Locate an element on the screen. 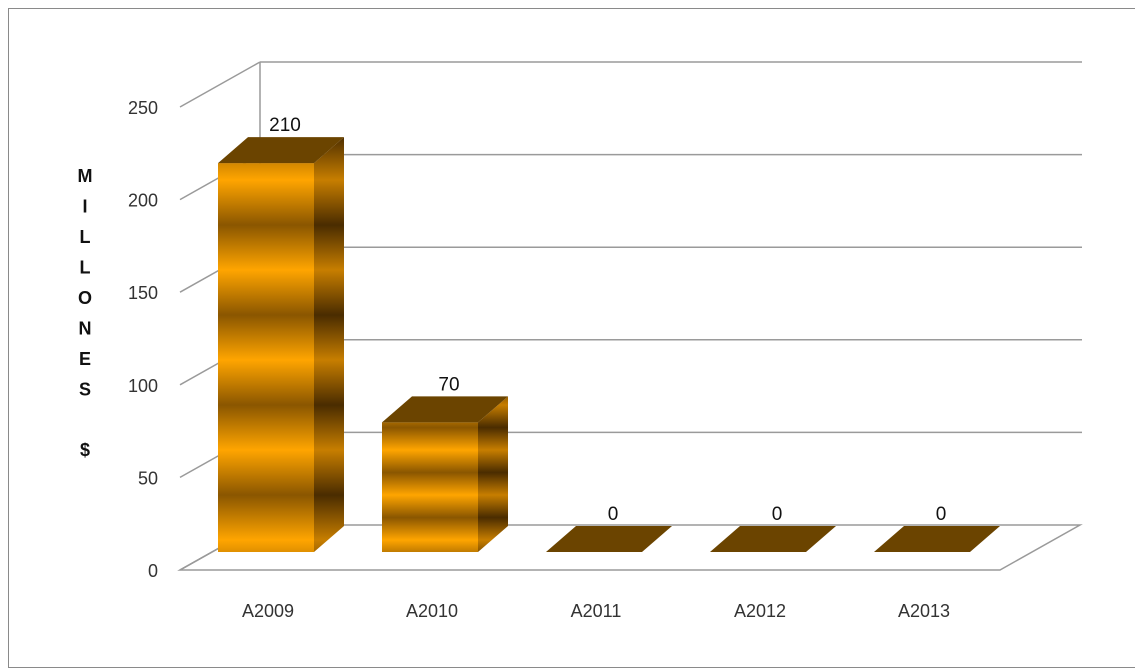  y-axis-label-letter: $ is located at coordinates (85, 450).